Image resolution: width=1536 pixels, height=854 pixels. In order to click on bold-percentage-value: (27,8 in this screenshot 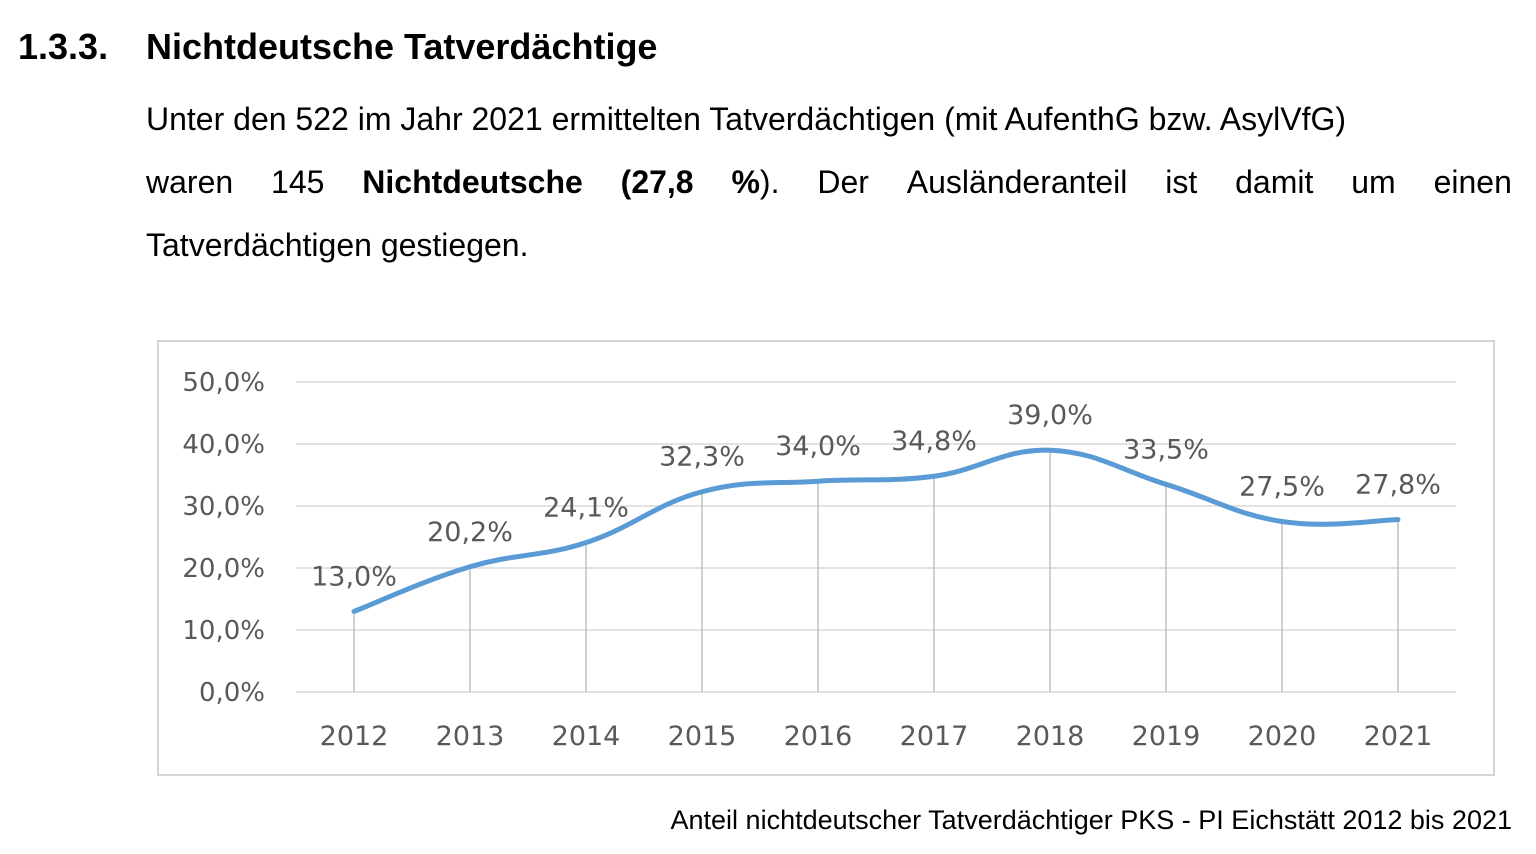, I will do `click(657, 182)`.